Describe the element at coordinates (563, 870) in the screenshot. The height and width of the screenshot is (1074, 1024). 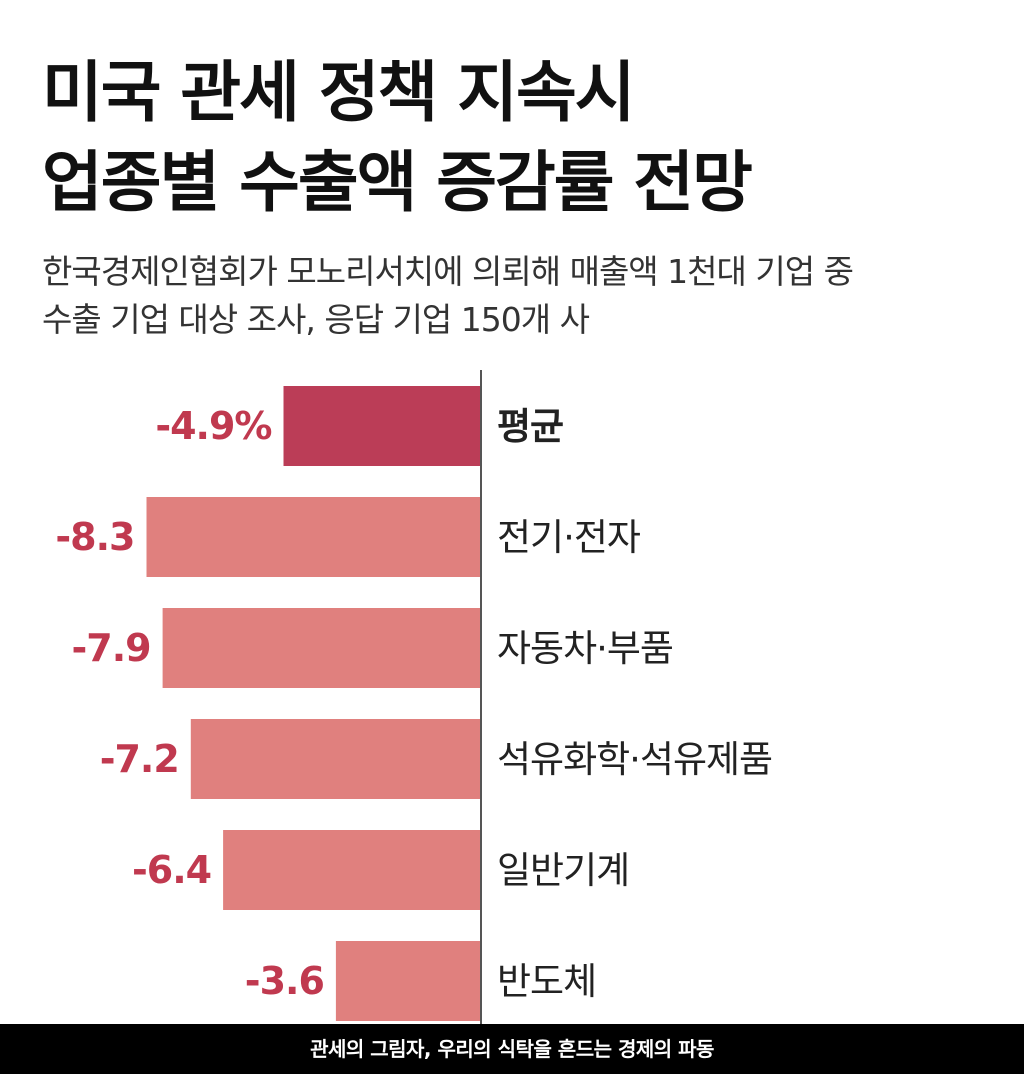
I see `category-label-5: 일반기계` at that location.